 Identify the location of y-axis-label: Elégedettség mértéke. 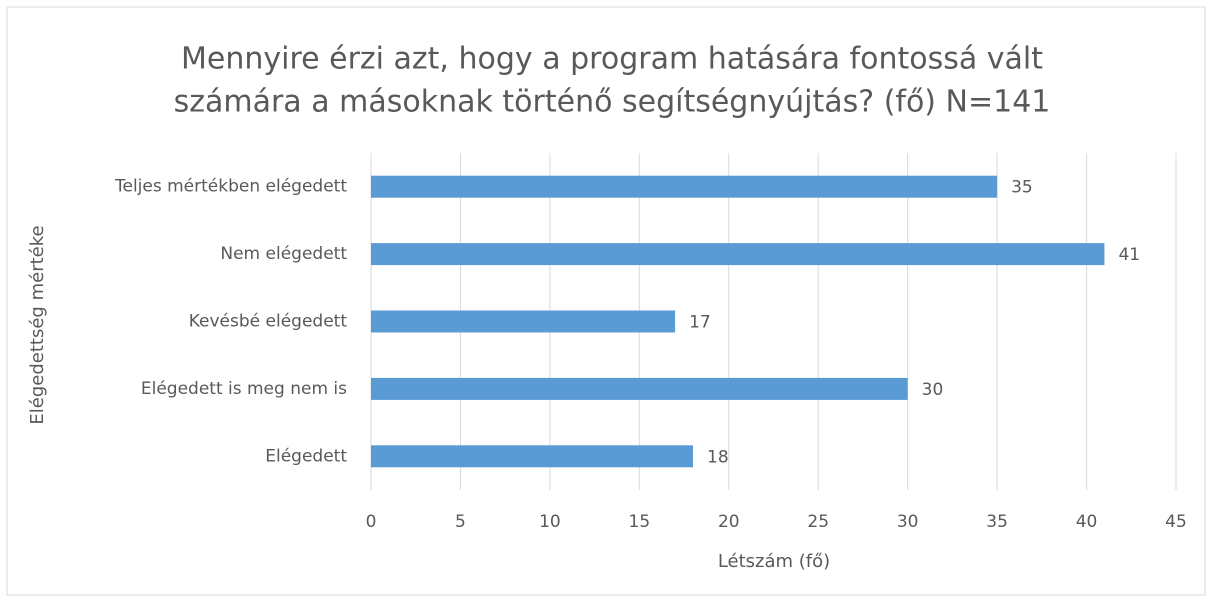
(37, 324).